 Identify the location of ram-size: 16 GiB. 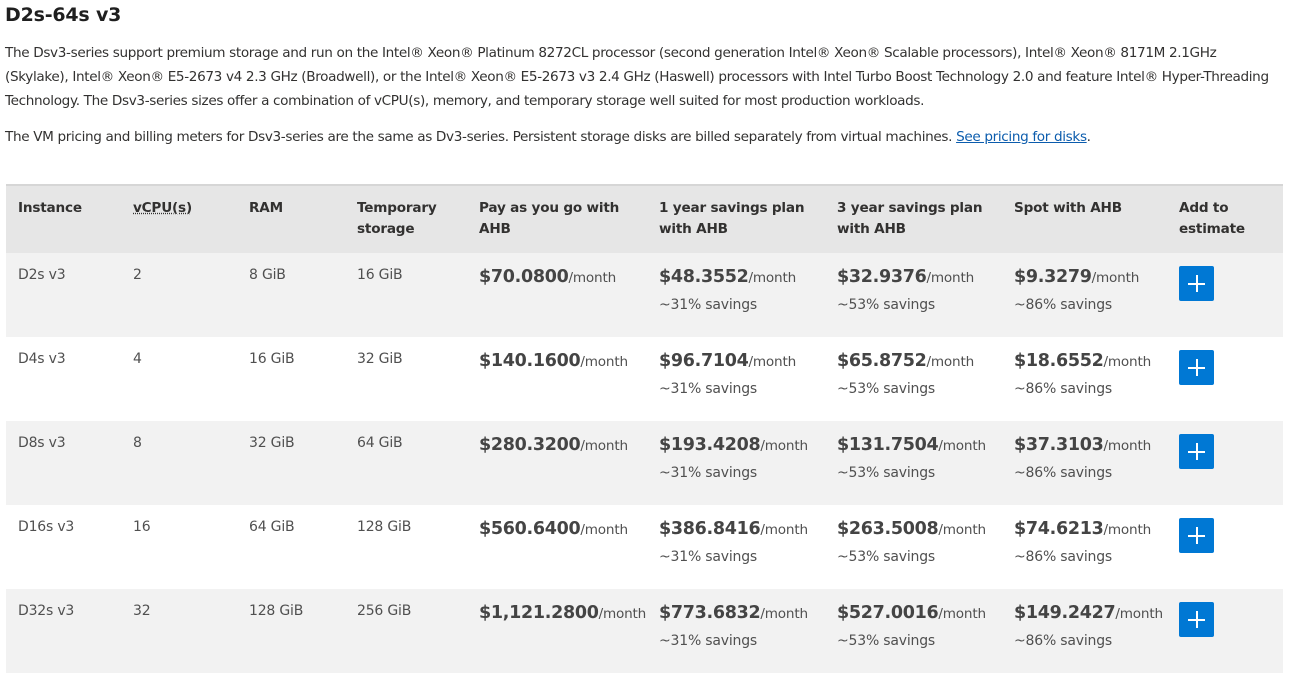
(291, 379).